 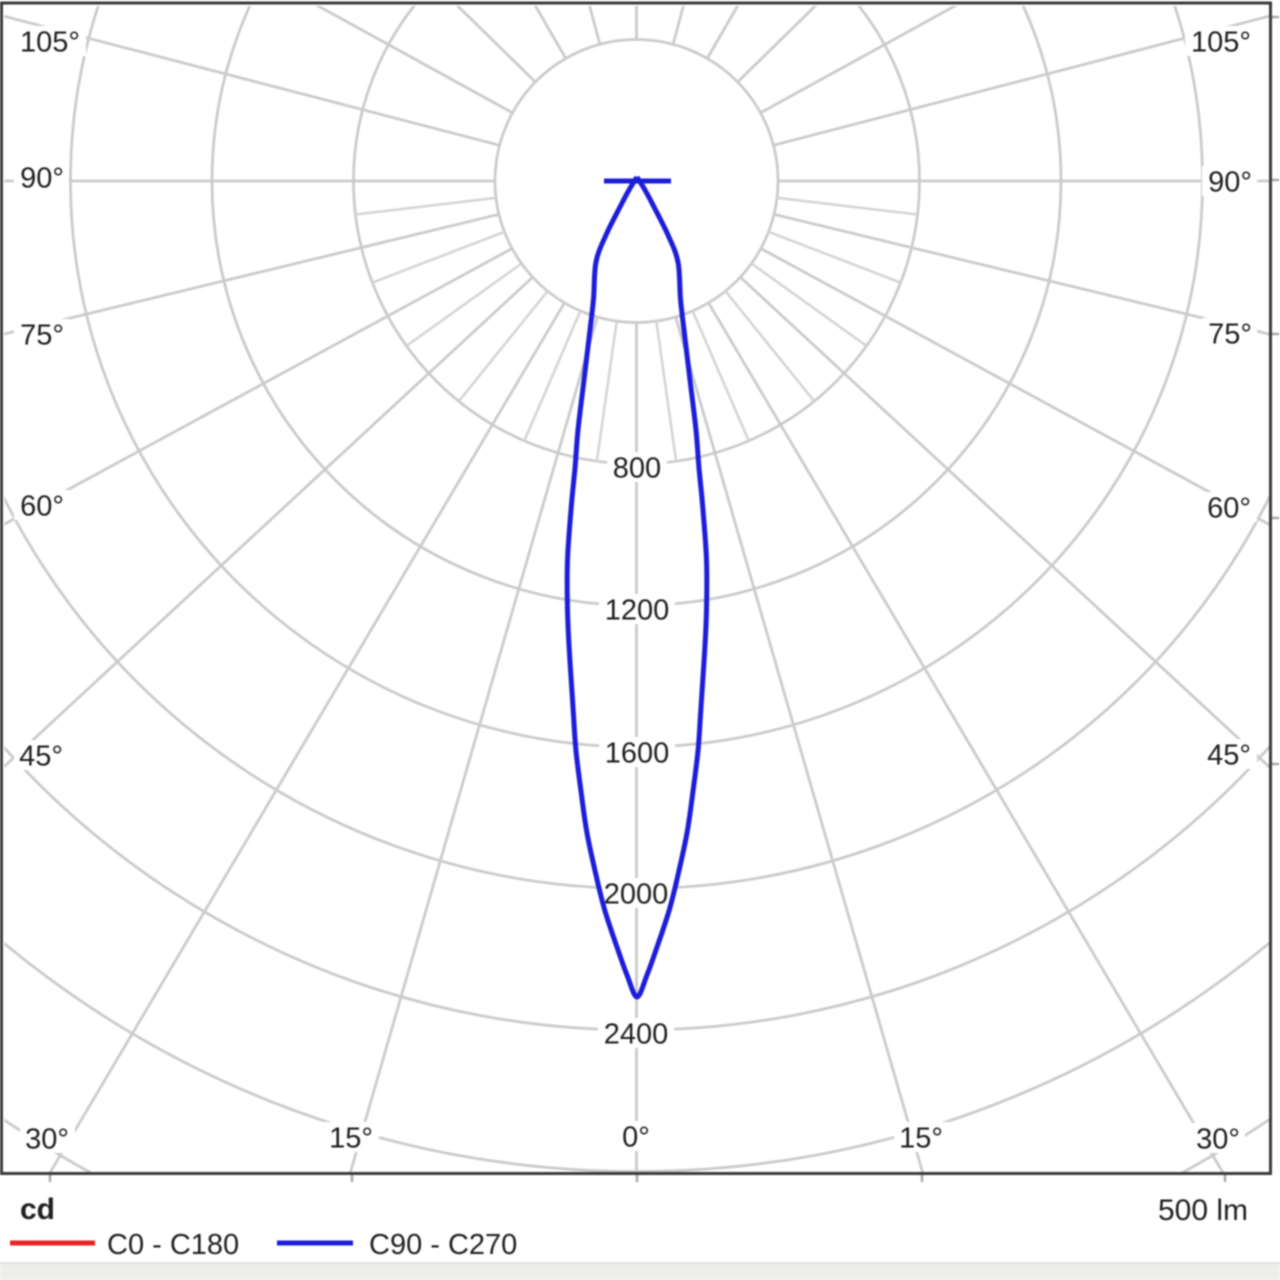 I want to click on svg-text: 1200, so click(x=637, y=611).